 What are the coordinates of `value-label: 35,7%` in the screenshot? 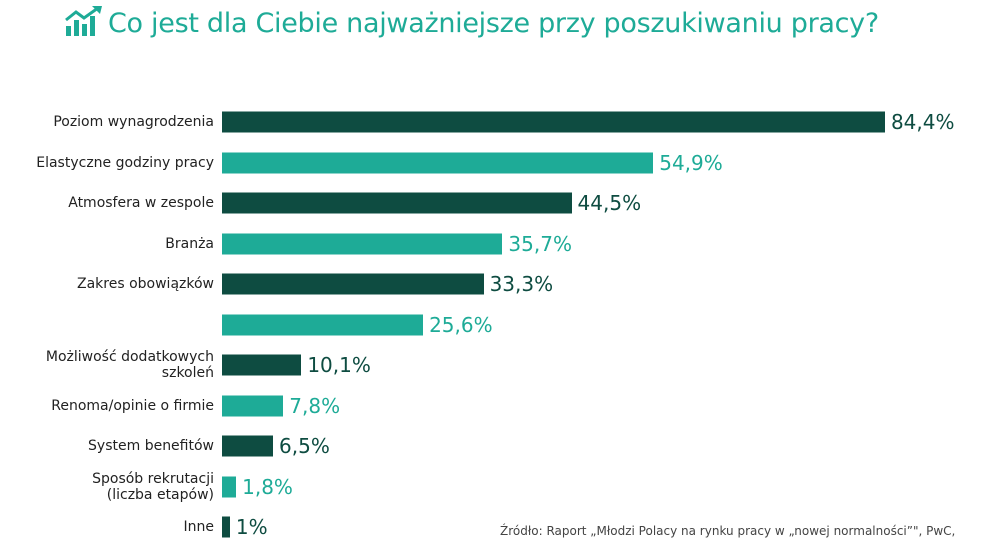 It's located at (540, 243).